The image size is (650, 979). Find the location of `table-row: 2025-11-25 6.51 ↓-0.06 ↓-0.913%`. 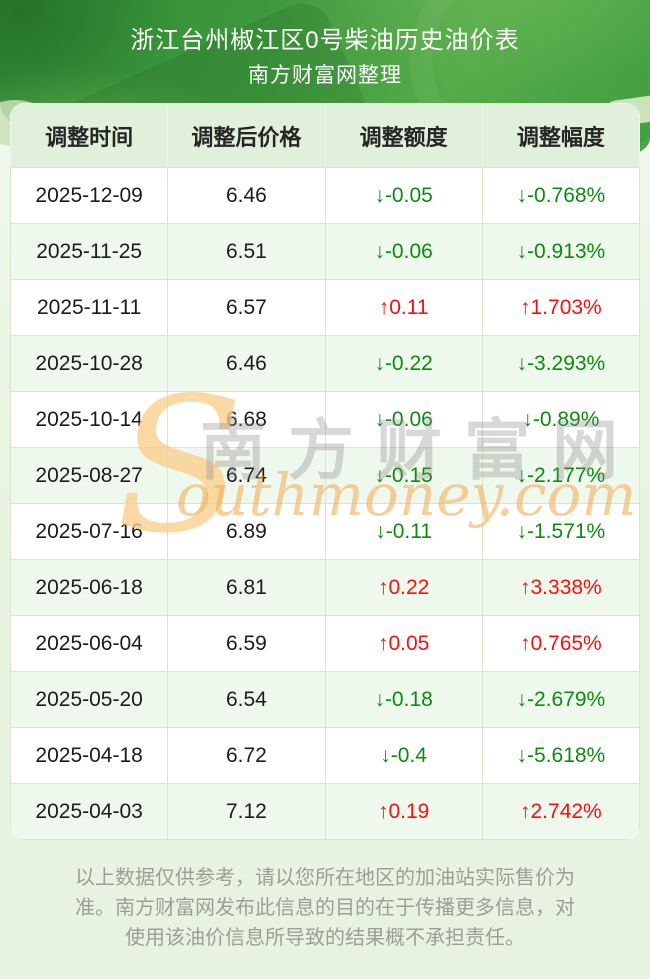

table-row: 2025-11-25 6.51 ↓-0.06 ↓-0.913% is located at coordinates (325, 251).